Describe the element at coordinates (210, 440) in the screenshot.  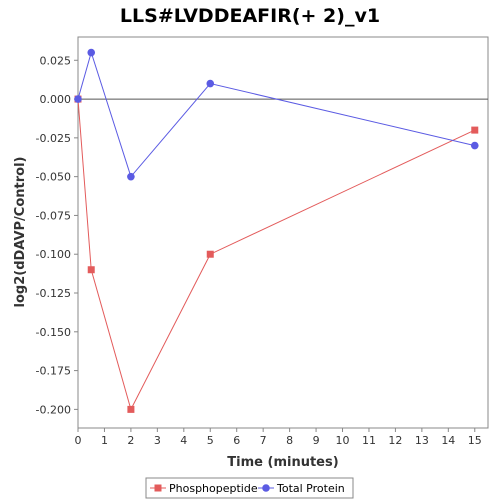
I see `x-tick-label: 5` at that location.